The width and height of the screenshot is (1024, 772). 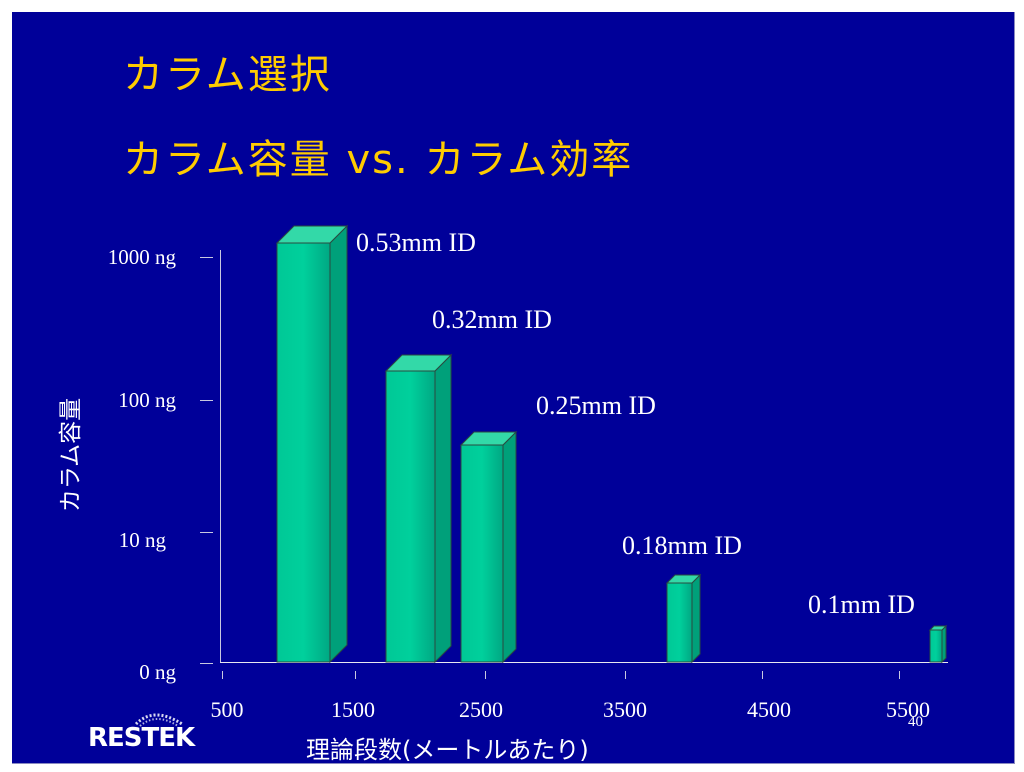 What do you see at coordinates (488, 547) in the screenshot?
I see `bar-0.25mm` at bounding box center [488, 547].